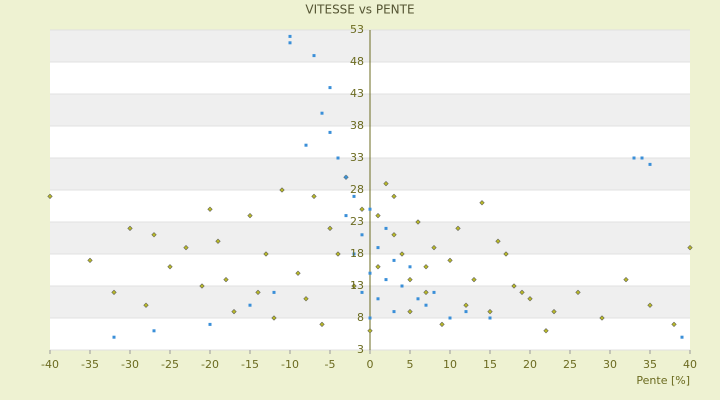 This screenshot has height=400, width=720. Describe the element at coordinates (357, 61) in the screenshot. I see `y-tick-label: 48` at that location.